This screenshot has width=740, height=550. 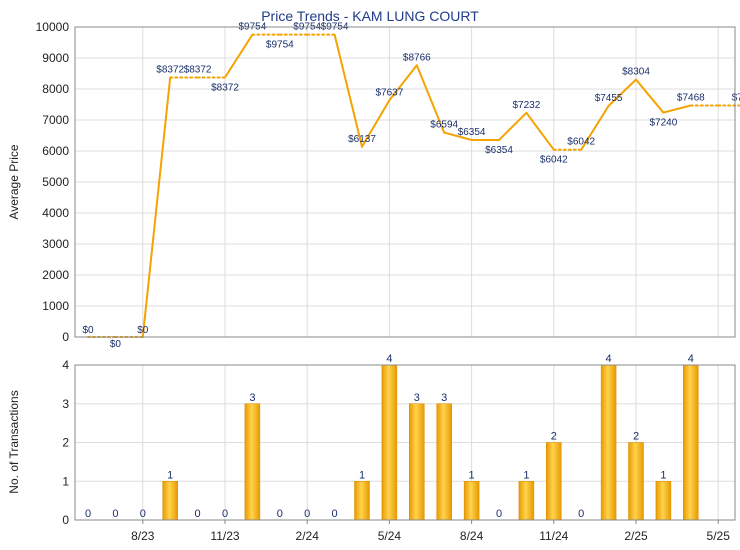 What do you see at coordinates (553, 536) in the screenshot?
I see `x-tick-label: 11/24` at bounding box center [553, 536].